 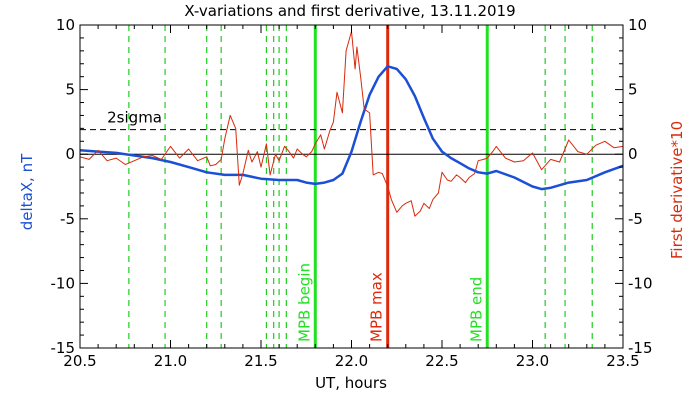 What do you see at coordinates (677, 190) in the screenshot?
I see `right-y-axis-label: First derivative*10` at bounding box center [677, 190].